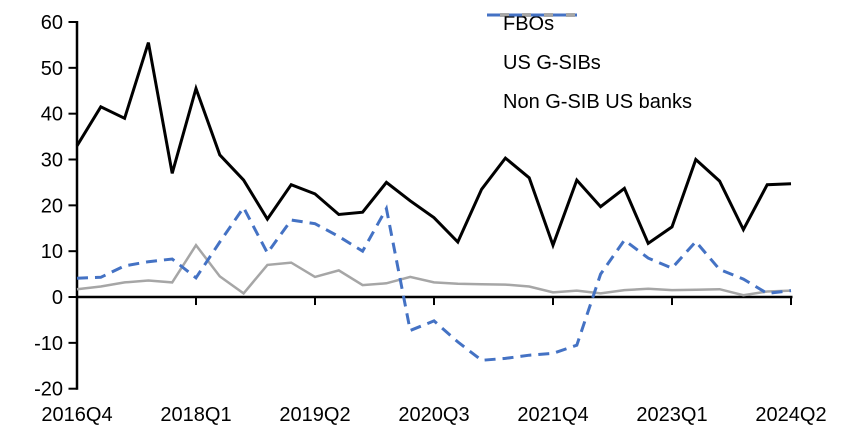  I want to click on legend-label-non-gsib: Non G-SIB US banks, so click(597, 101).